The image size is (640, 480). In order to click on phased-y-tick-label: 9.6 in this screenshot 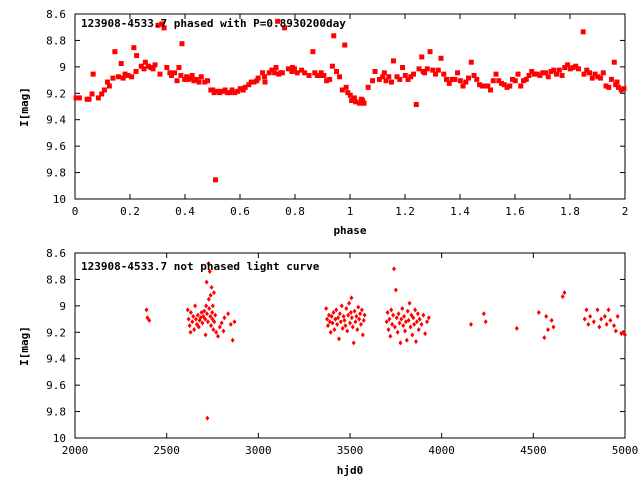, I will do `click(56, 146)`.